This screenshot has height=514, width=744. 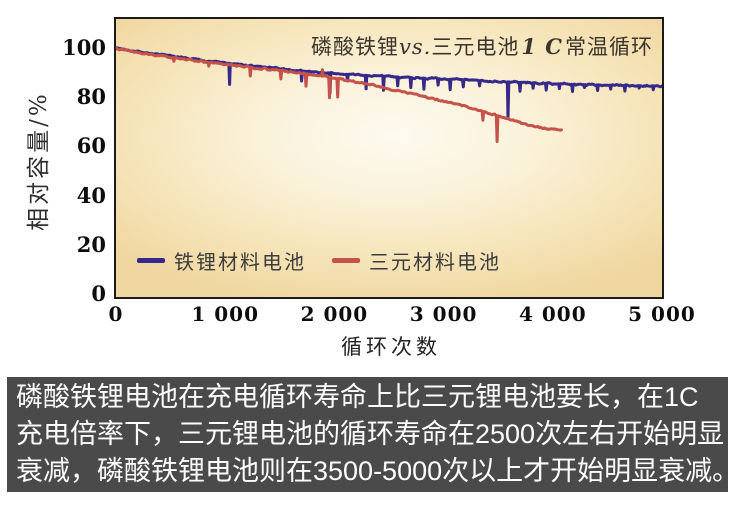 I want to click on caption-line-2: 充电倍率下，三元锂电池的循环寿命在2500次左右开始明显, so click(x=370, y=434).